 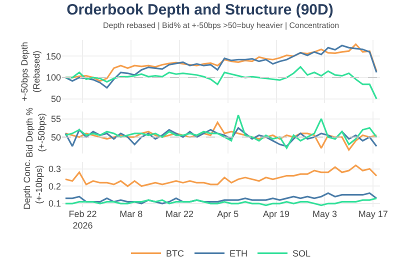 What do you see at coordinates (373, 214) in the screenshot?
I see `x-tick-label: May 17` at bounding box center [373, 214].